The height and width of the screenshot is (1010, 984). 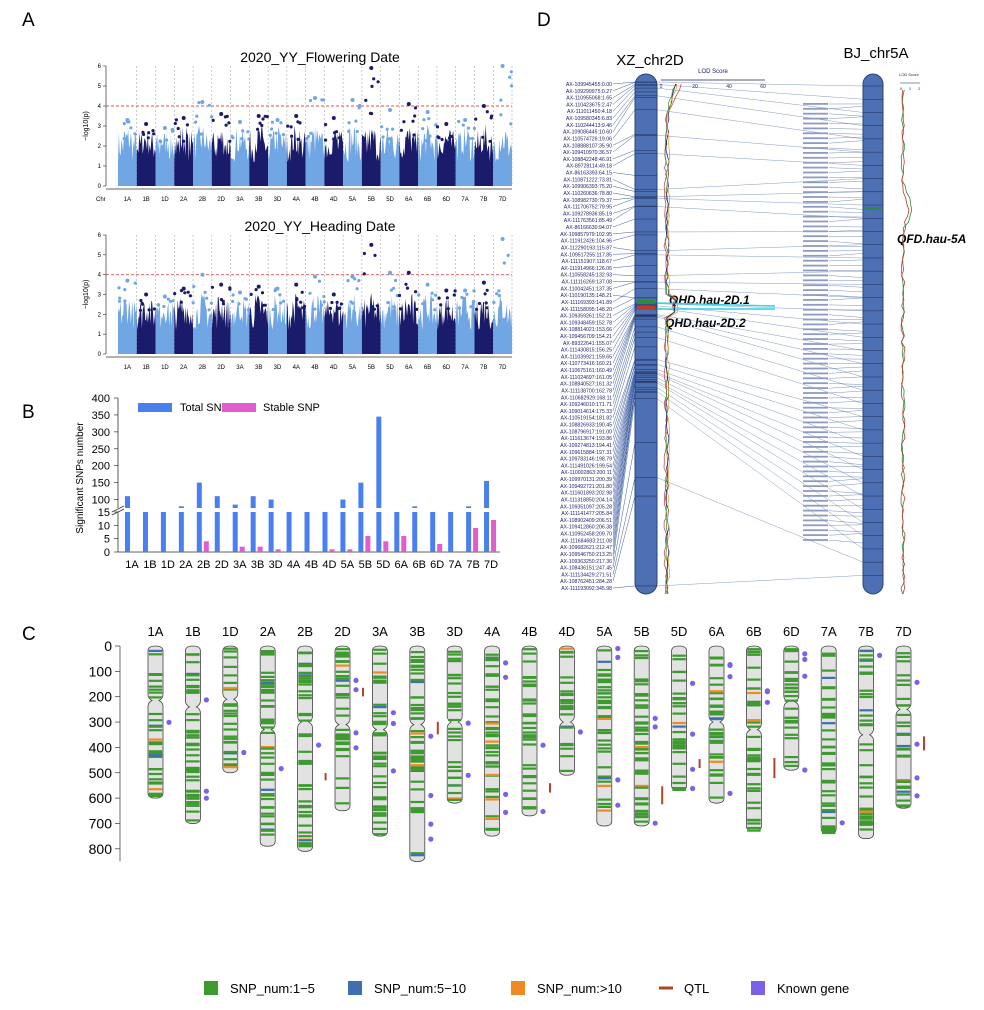 What do you see at coordinates (86, 295) in the screenshot?
I see `manhattan-ylabel: −log10(p)` at bounding box center [86, 295].